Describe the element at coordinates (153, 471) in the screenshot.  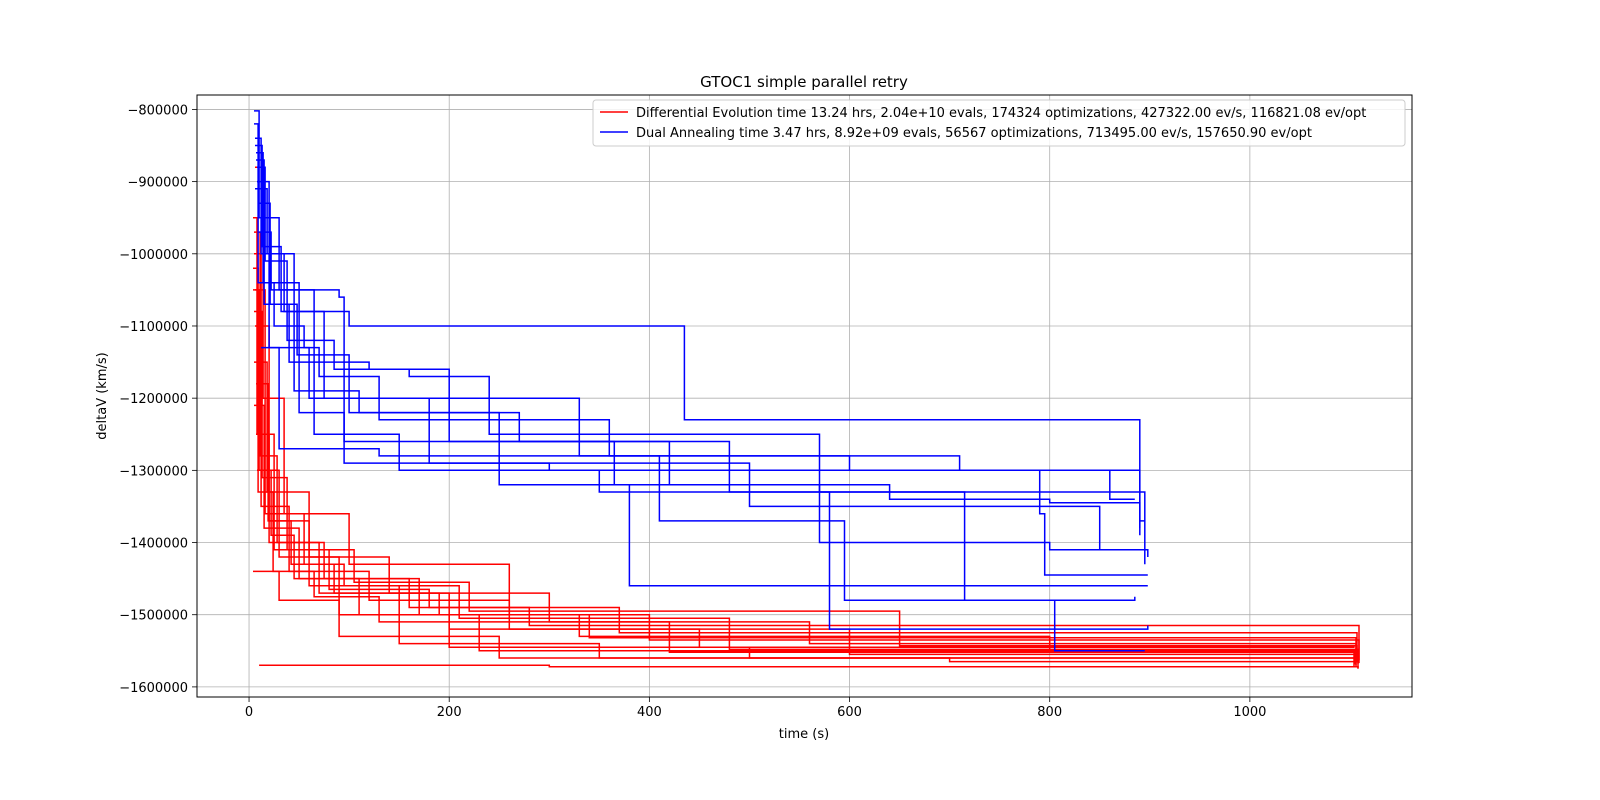
I see `y-tick-label: −1300000` at that location.